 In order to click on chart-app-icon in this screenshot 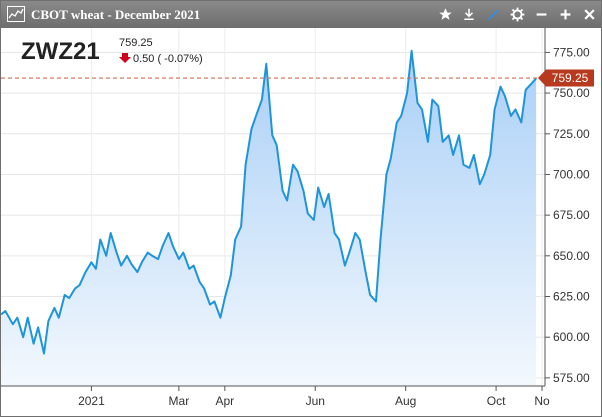, I will do `click(16, 14)`.